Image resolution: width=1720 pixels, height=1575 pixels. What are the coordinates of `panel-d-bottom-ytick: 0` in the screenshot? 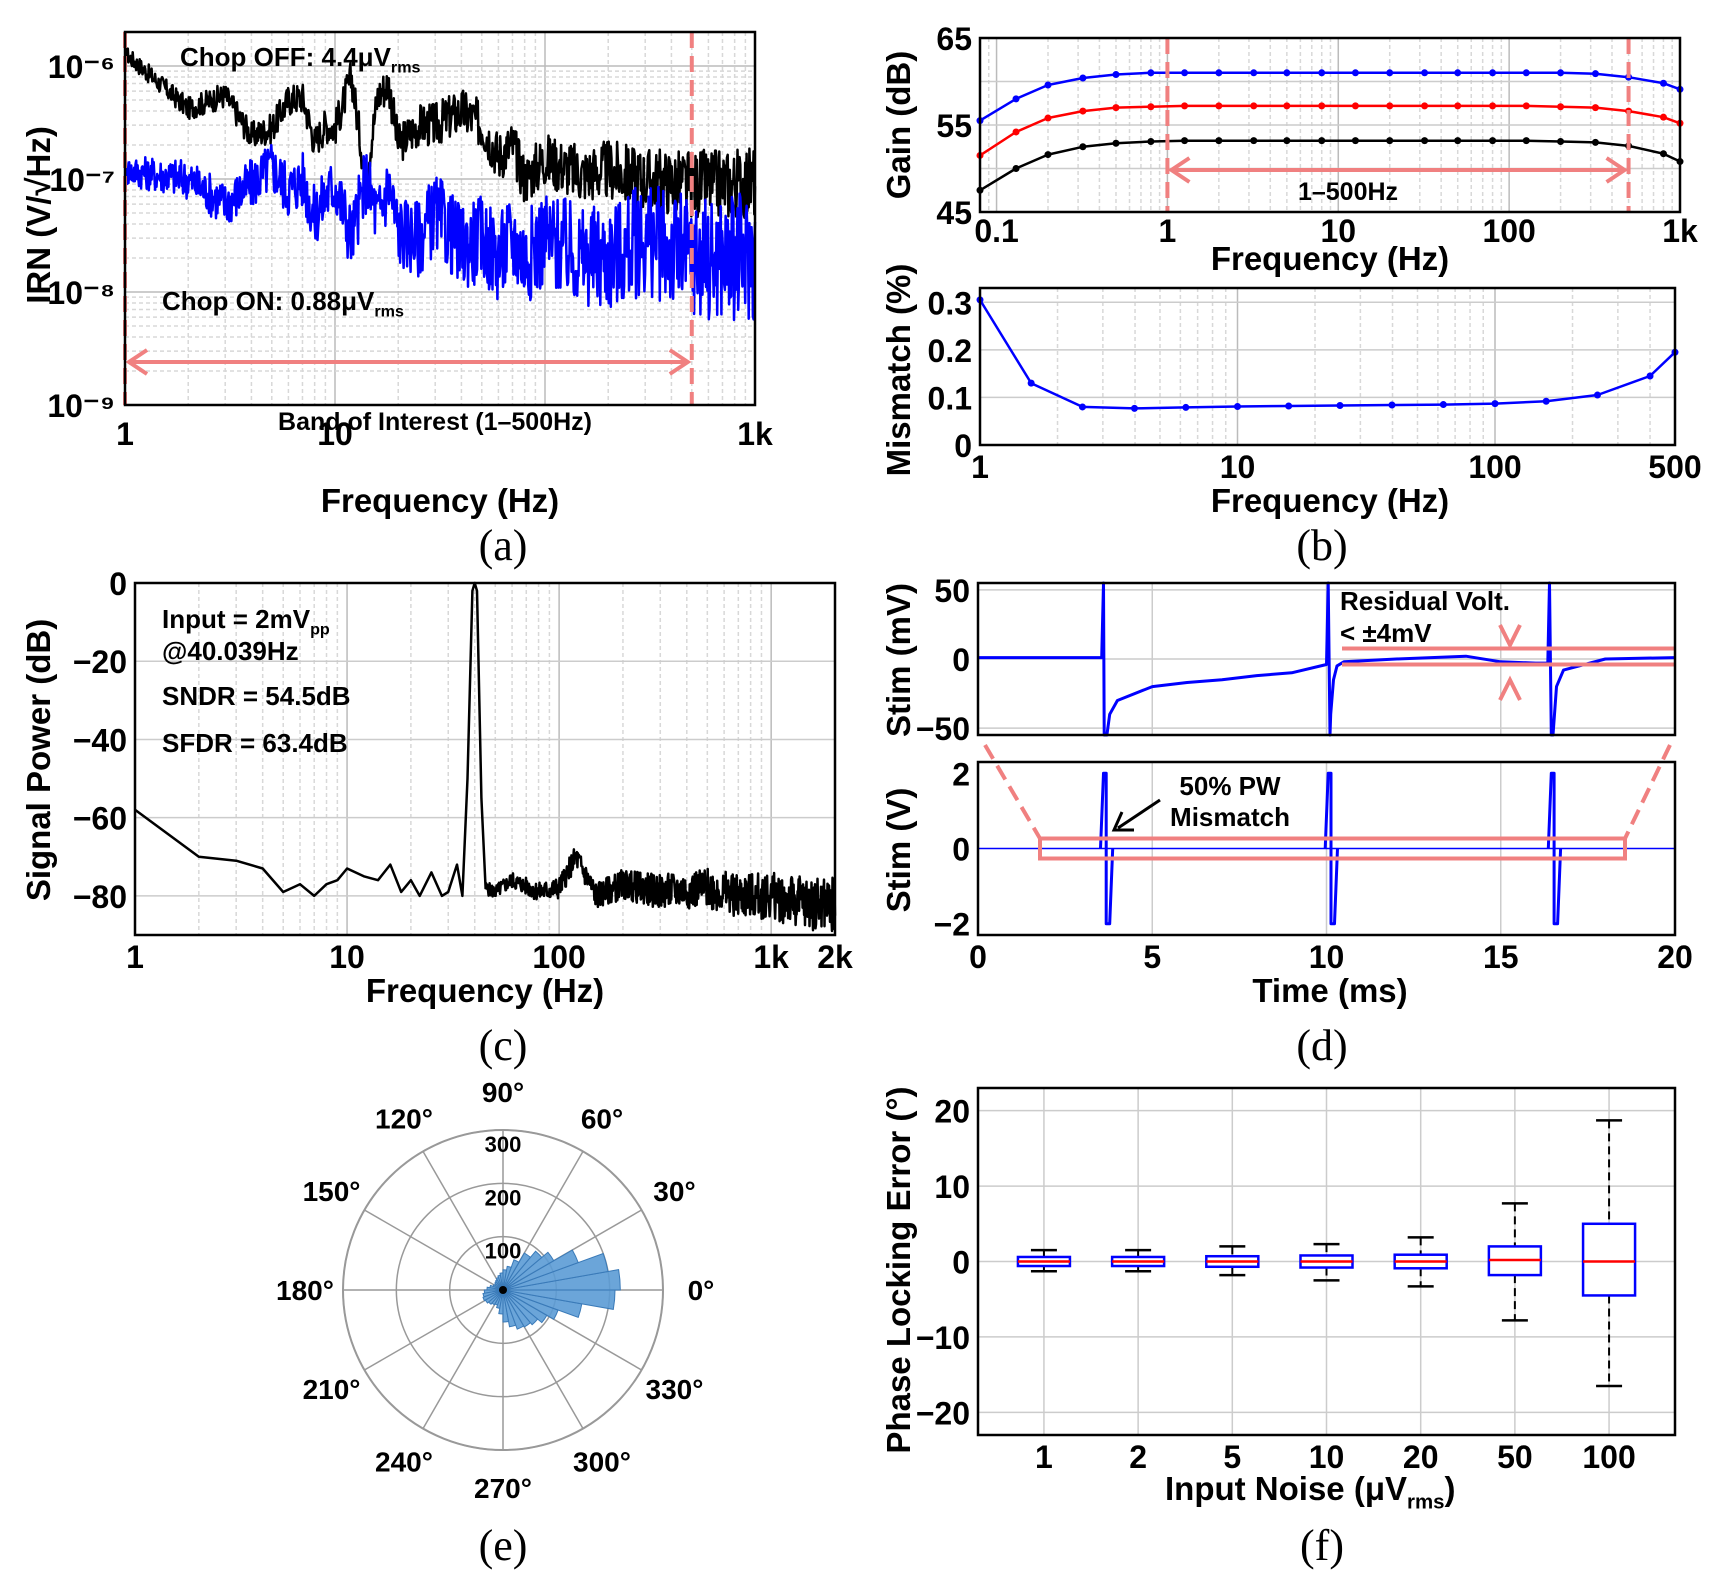 It's located at (961, 850).